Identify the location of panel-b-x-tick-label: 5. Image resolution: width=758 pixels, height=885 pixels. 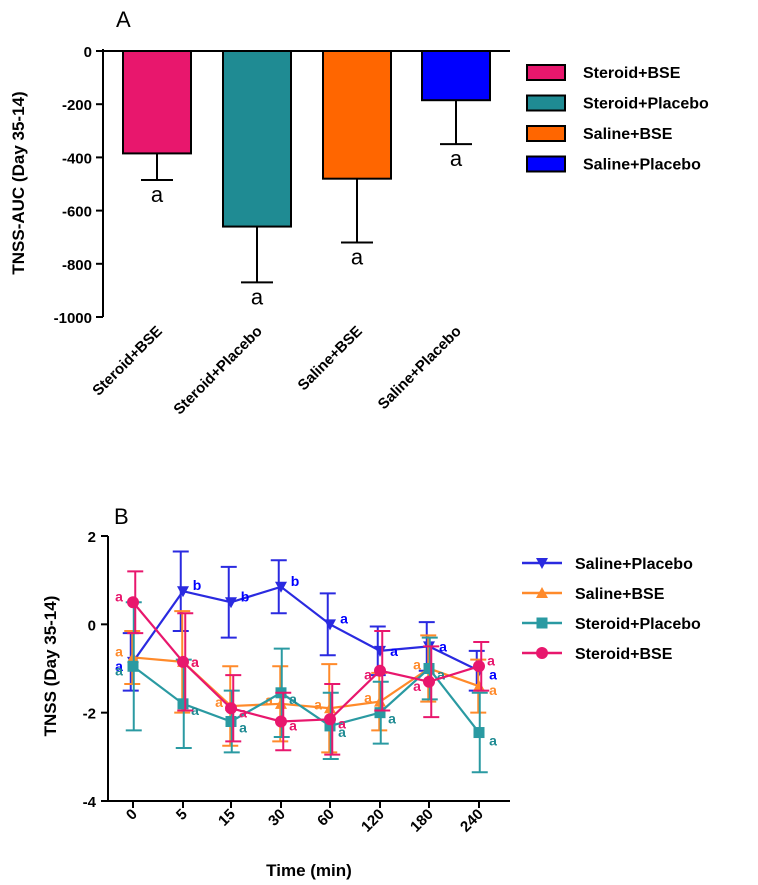
(182, 815).